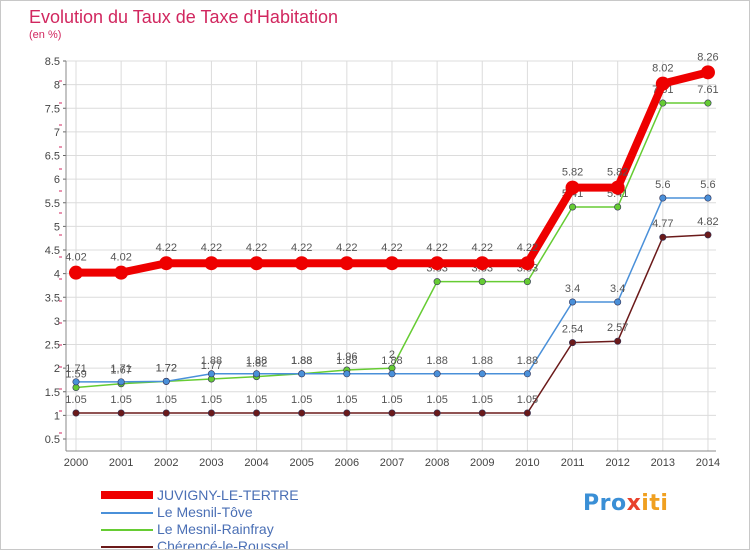 This screenshot has height=550, width=750. What do you see at coordinates (52, 393) in the screenshot?
I see `y-tick-label: 1.5` at bounding box center [52, 393].